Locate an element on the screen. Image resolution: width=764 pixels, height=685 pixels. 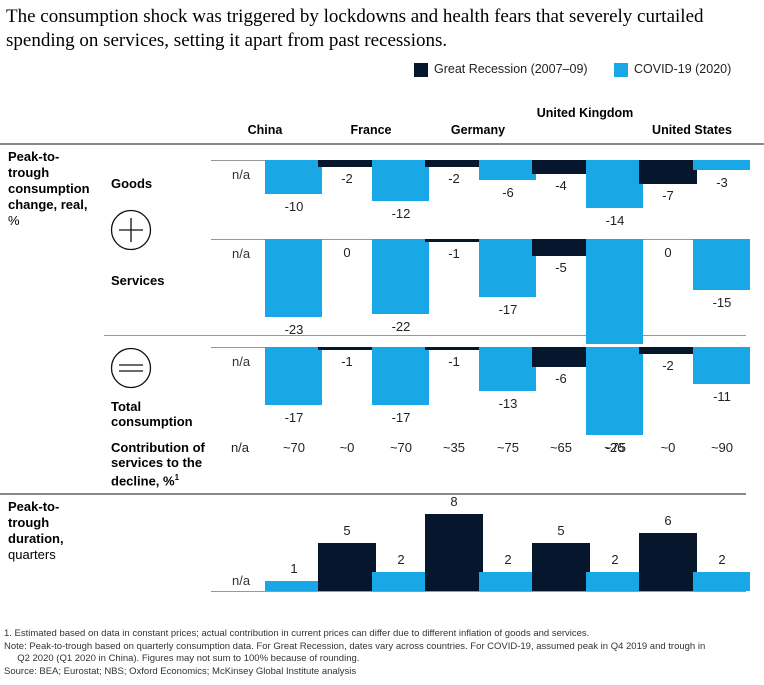
plus-circle-icon is located at coordinates (131, 230).